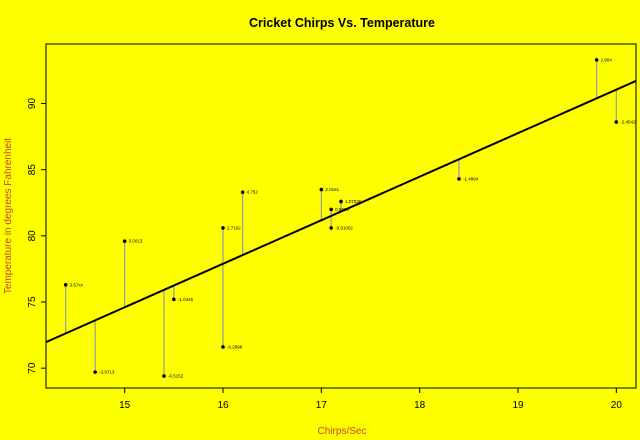 The image size is (640, 440). I want to click on residual-label: 2.904, so click(607, 59).